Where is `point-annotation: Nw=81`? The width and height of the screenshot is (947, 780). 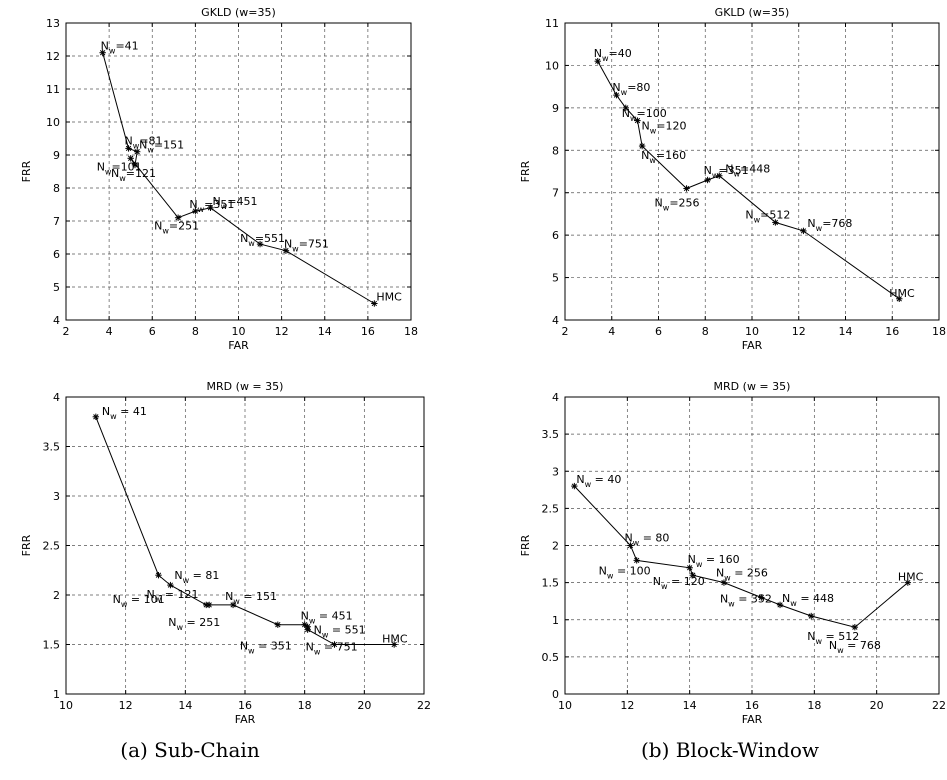 point-annotation: Nw=81 is located at coordinates (144, 142).